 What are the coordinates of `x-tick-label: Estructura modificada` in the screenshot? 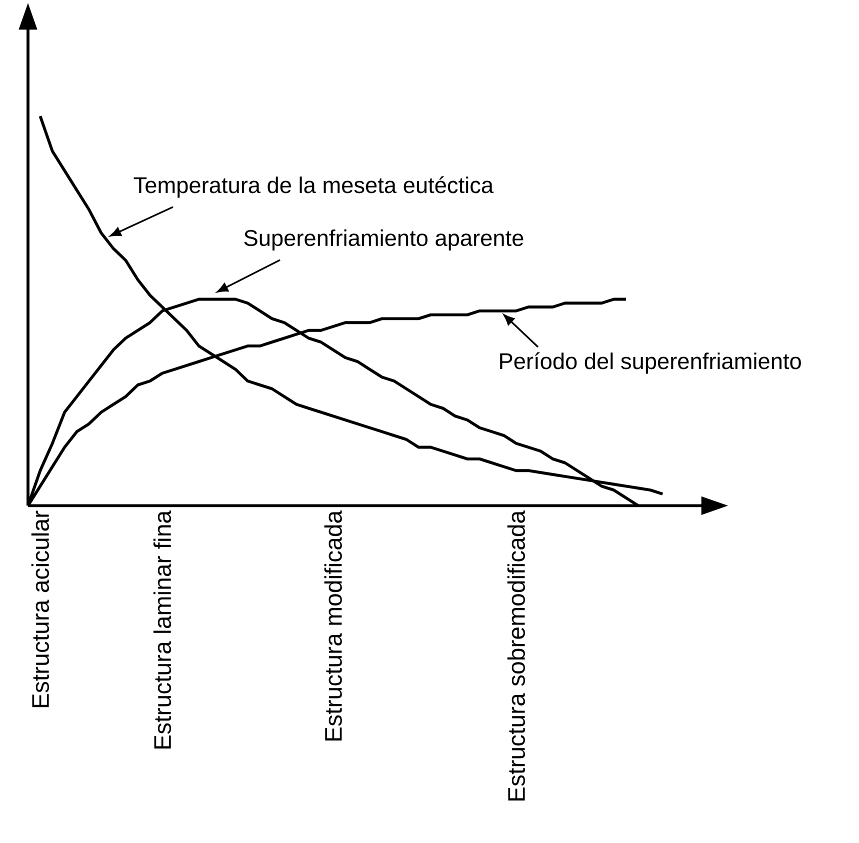 It's located at (333, 625).